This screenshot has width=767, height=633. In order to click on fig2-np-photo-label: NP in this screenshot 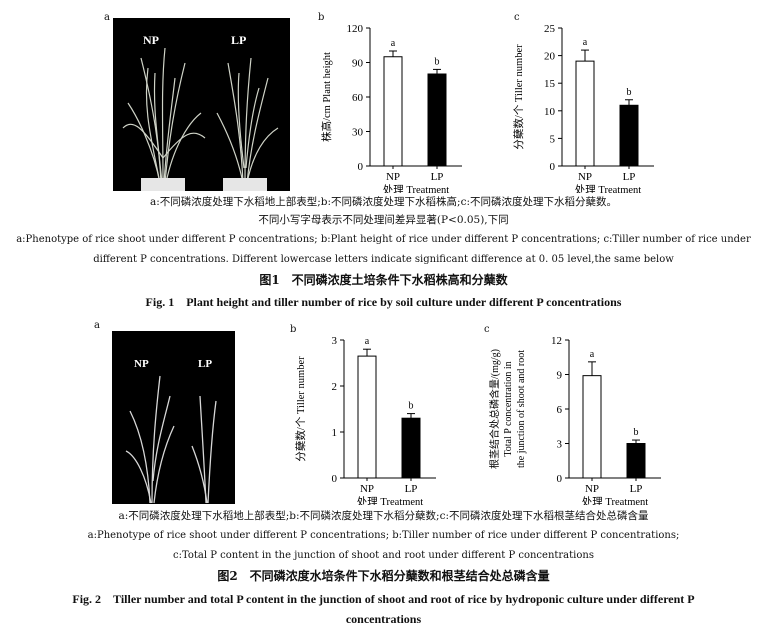, I will do `click(141, 364)`.